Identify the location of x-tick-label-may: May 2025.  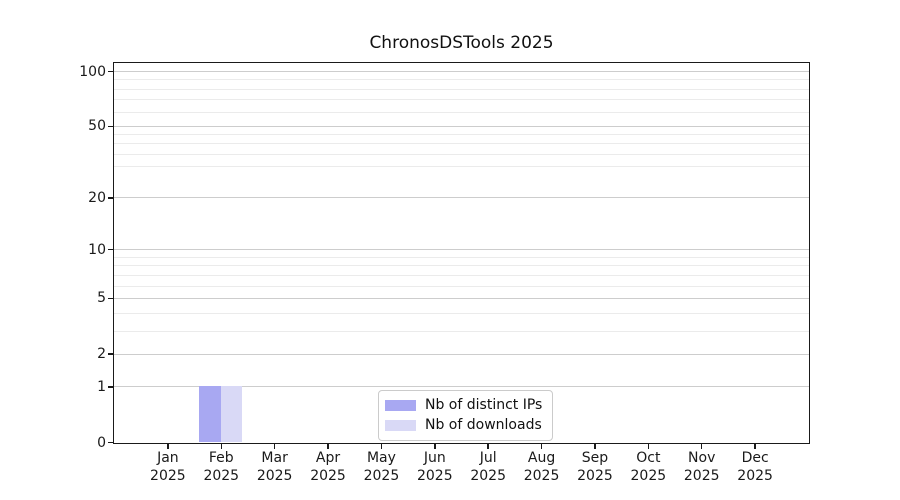
(381, 467).